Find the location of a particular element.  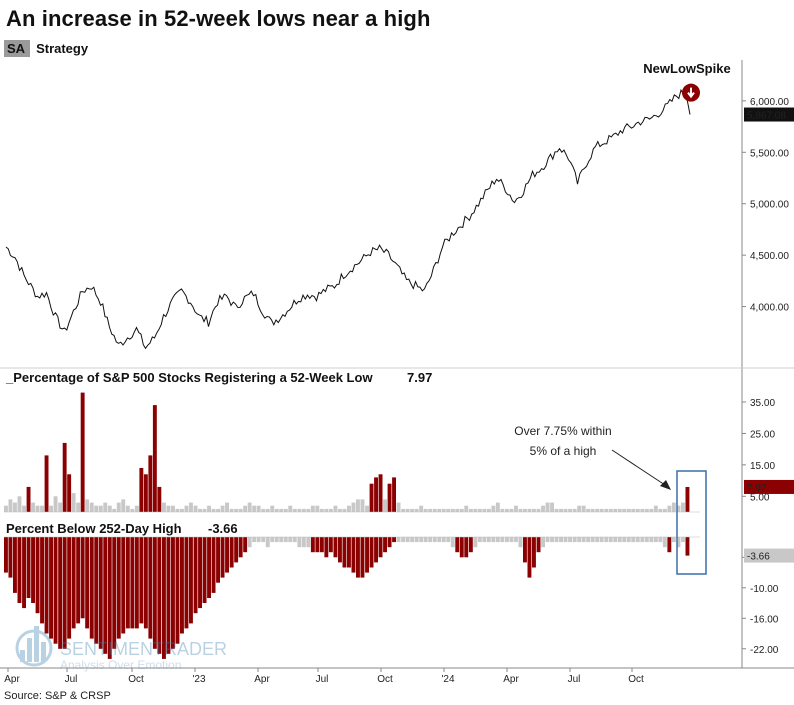

x-tick-label: Apr is located at coordinates (511, 679).